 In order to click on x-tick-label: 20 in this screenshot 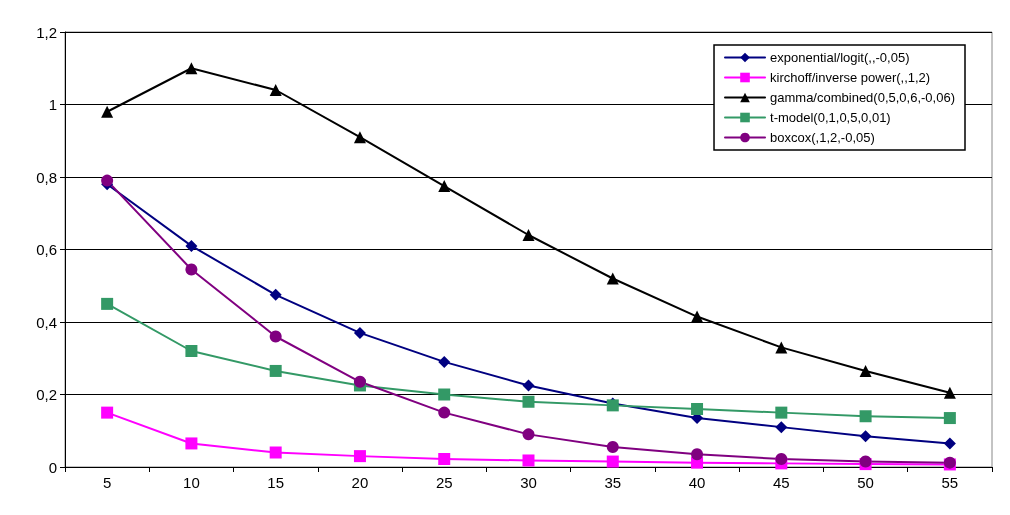, I will do `click(360, 482)`.